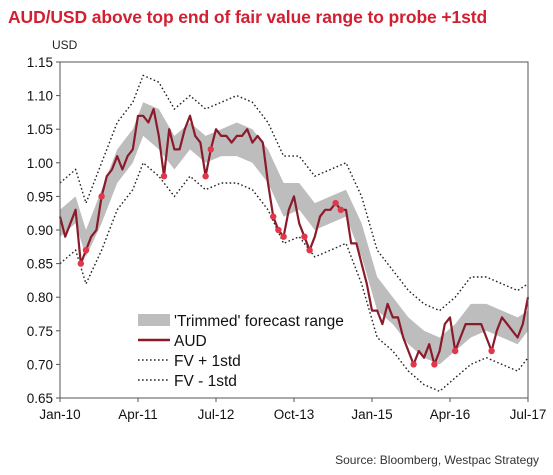  What do you see at coordinates (371, 414) in the screenshot?
I see `x-tick-label: Jan-15` at bounding box center [371, 414].